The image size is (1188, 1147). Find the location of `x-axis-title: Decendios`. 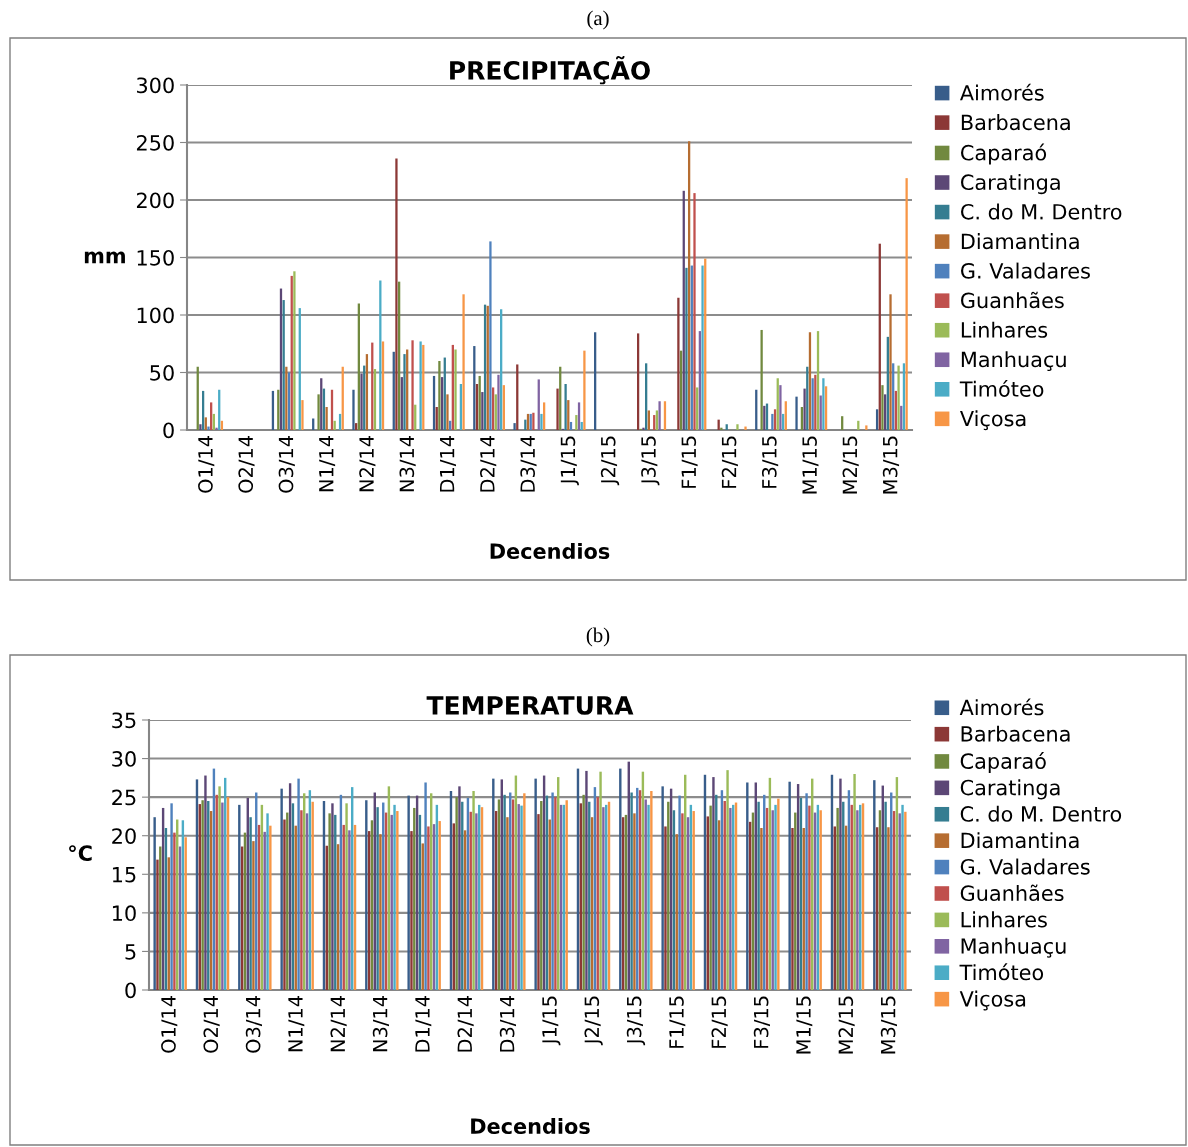

x-axis-title: Decendios is located at coordinates (550, 551).